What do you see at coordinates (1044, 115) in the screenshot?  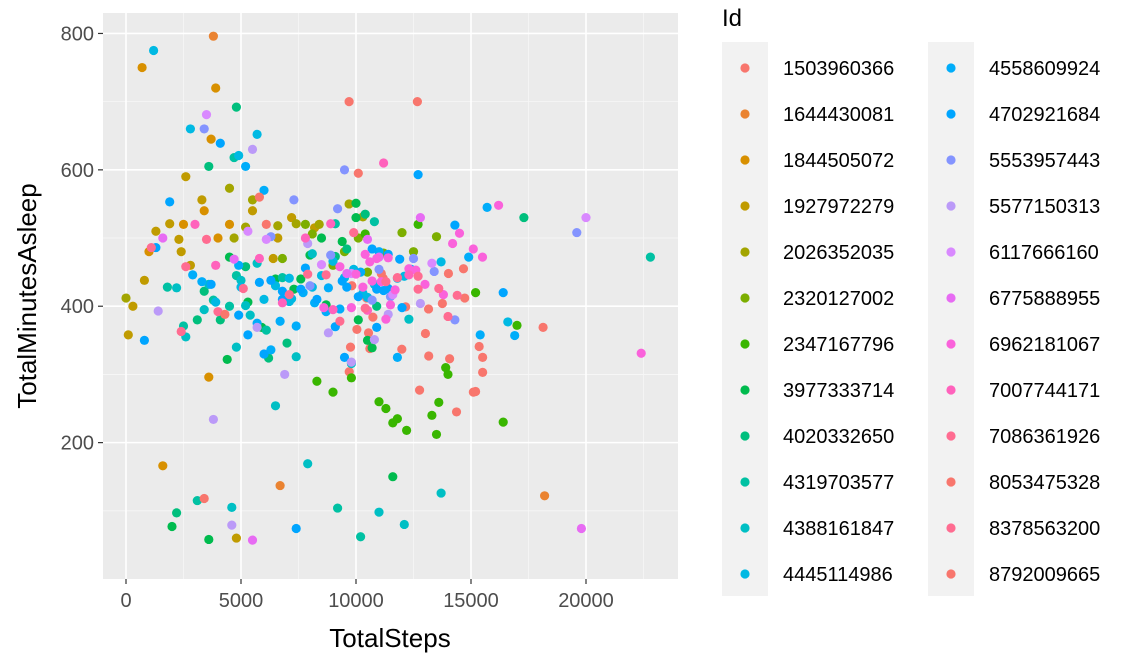 I see `legend-label: 4702921684` at bounding box center [1044, 115].